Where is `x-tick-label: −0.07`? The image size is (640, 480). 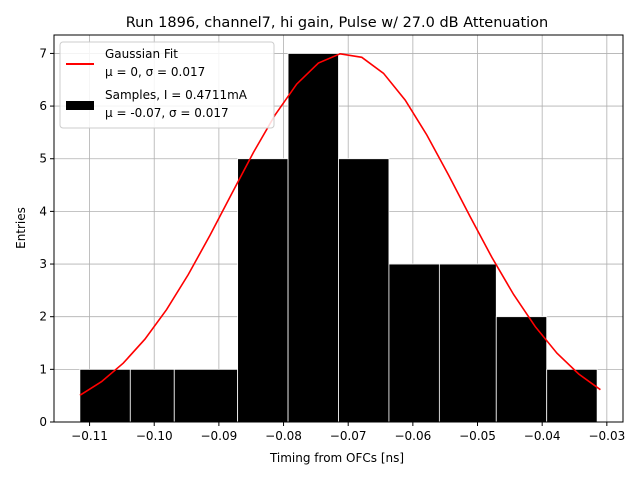
x-tick-label: −0.07 is located at coordinates (348, 436).